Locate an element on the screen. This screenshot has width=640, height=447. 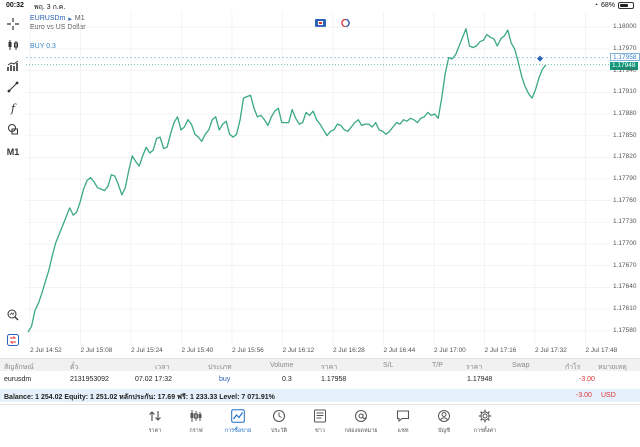
objects-icon is located at coordinates (13, 87).